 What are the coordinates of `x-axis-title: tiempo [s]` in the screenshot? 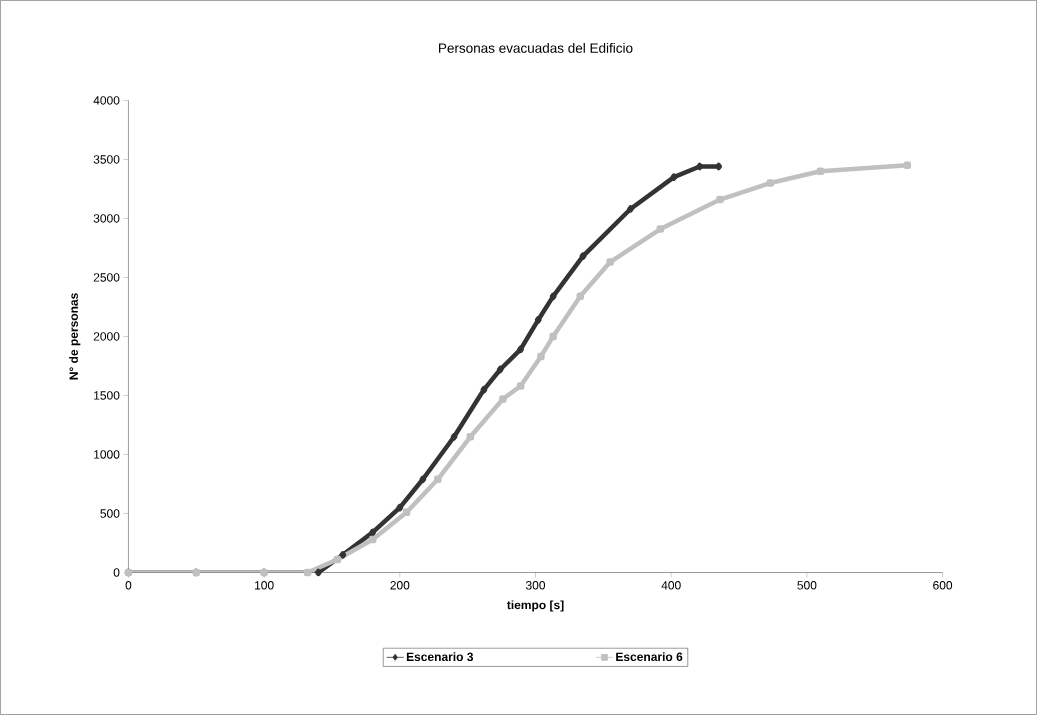 It's located at (535, 606).